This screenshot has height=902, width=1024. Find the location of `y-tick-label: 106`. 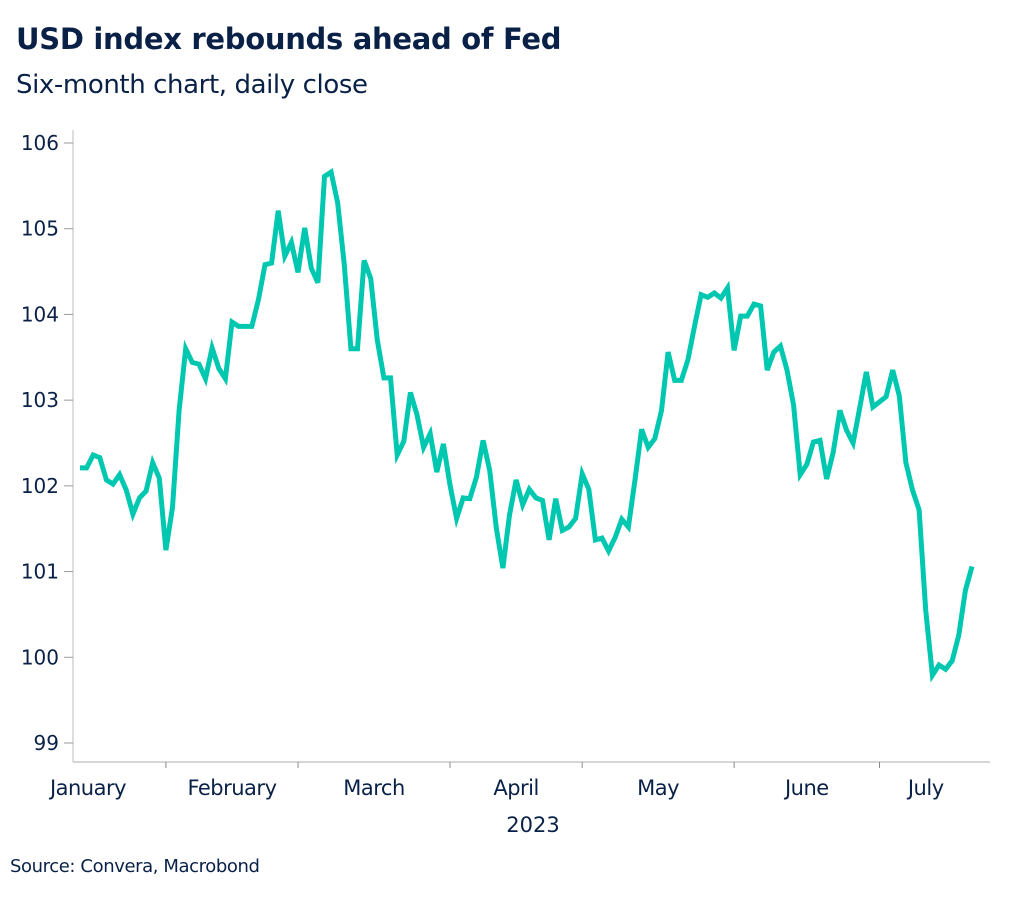

y-tick-label: 106 is located at coordinates (40, 143).